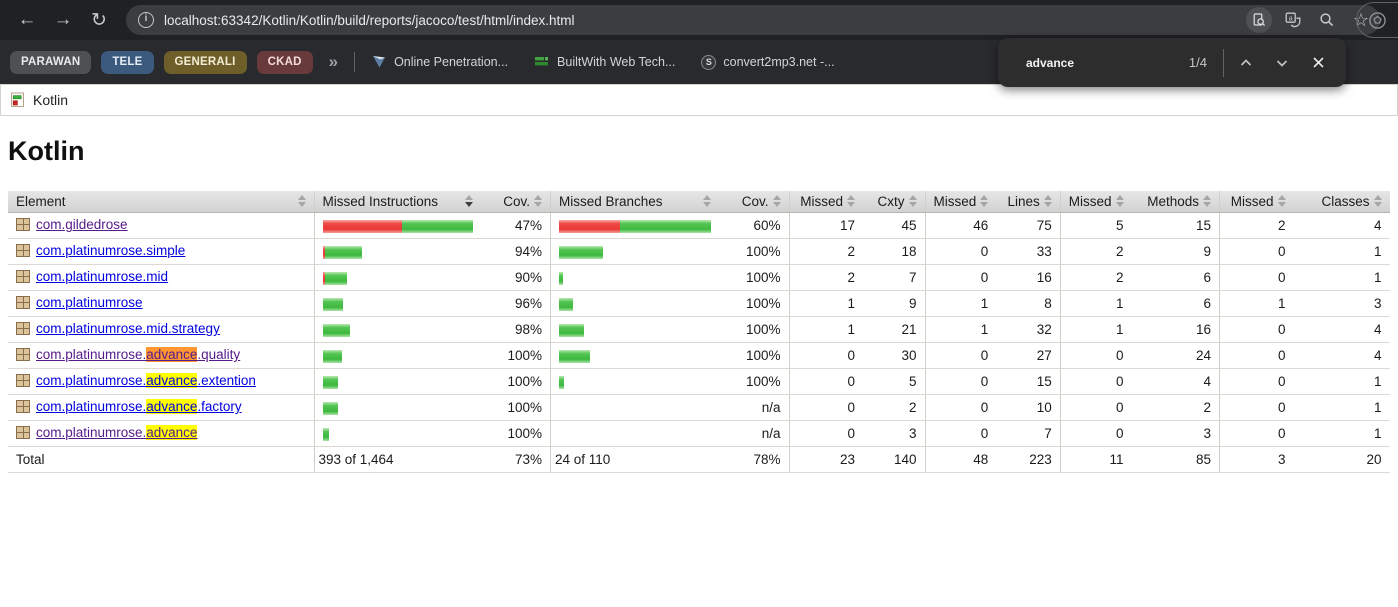  What do you see at coordinates (128, 355) in the screenshot?
I see `package-link: com.platinumrose.advance.quality` at bounding box center [128, 355].